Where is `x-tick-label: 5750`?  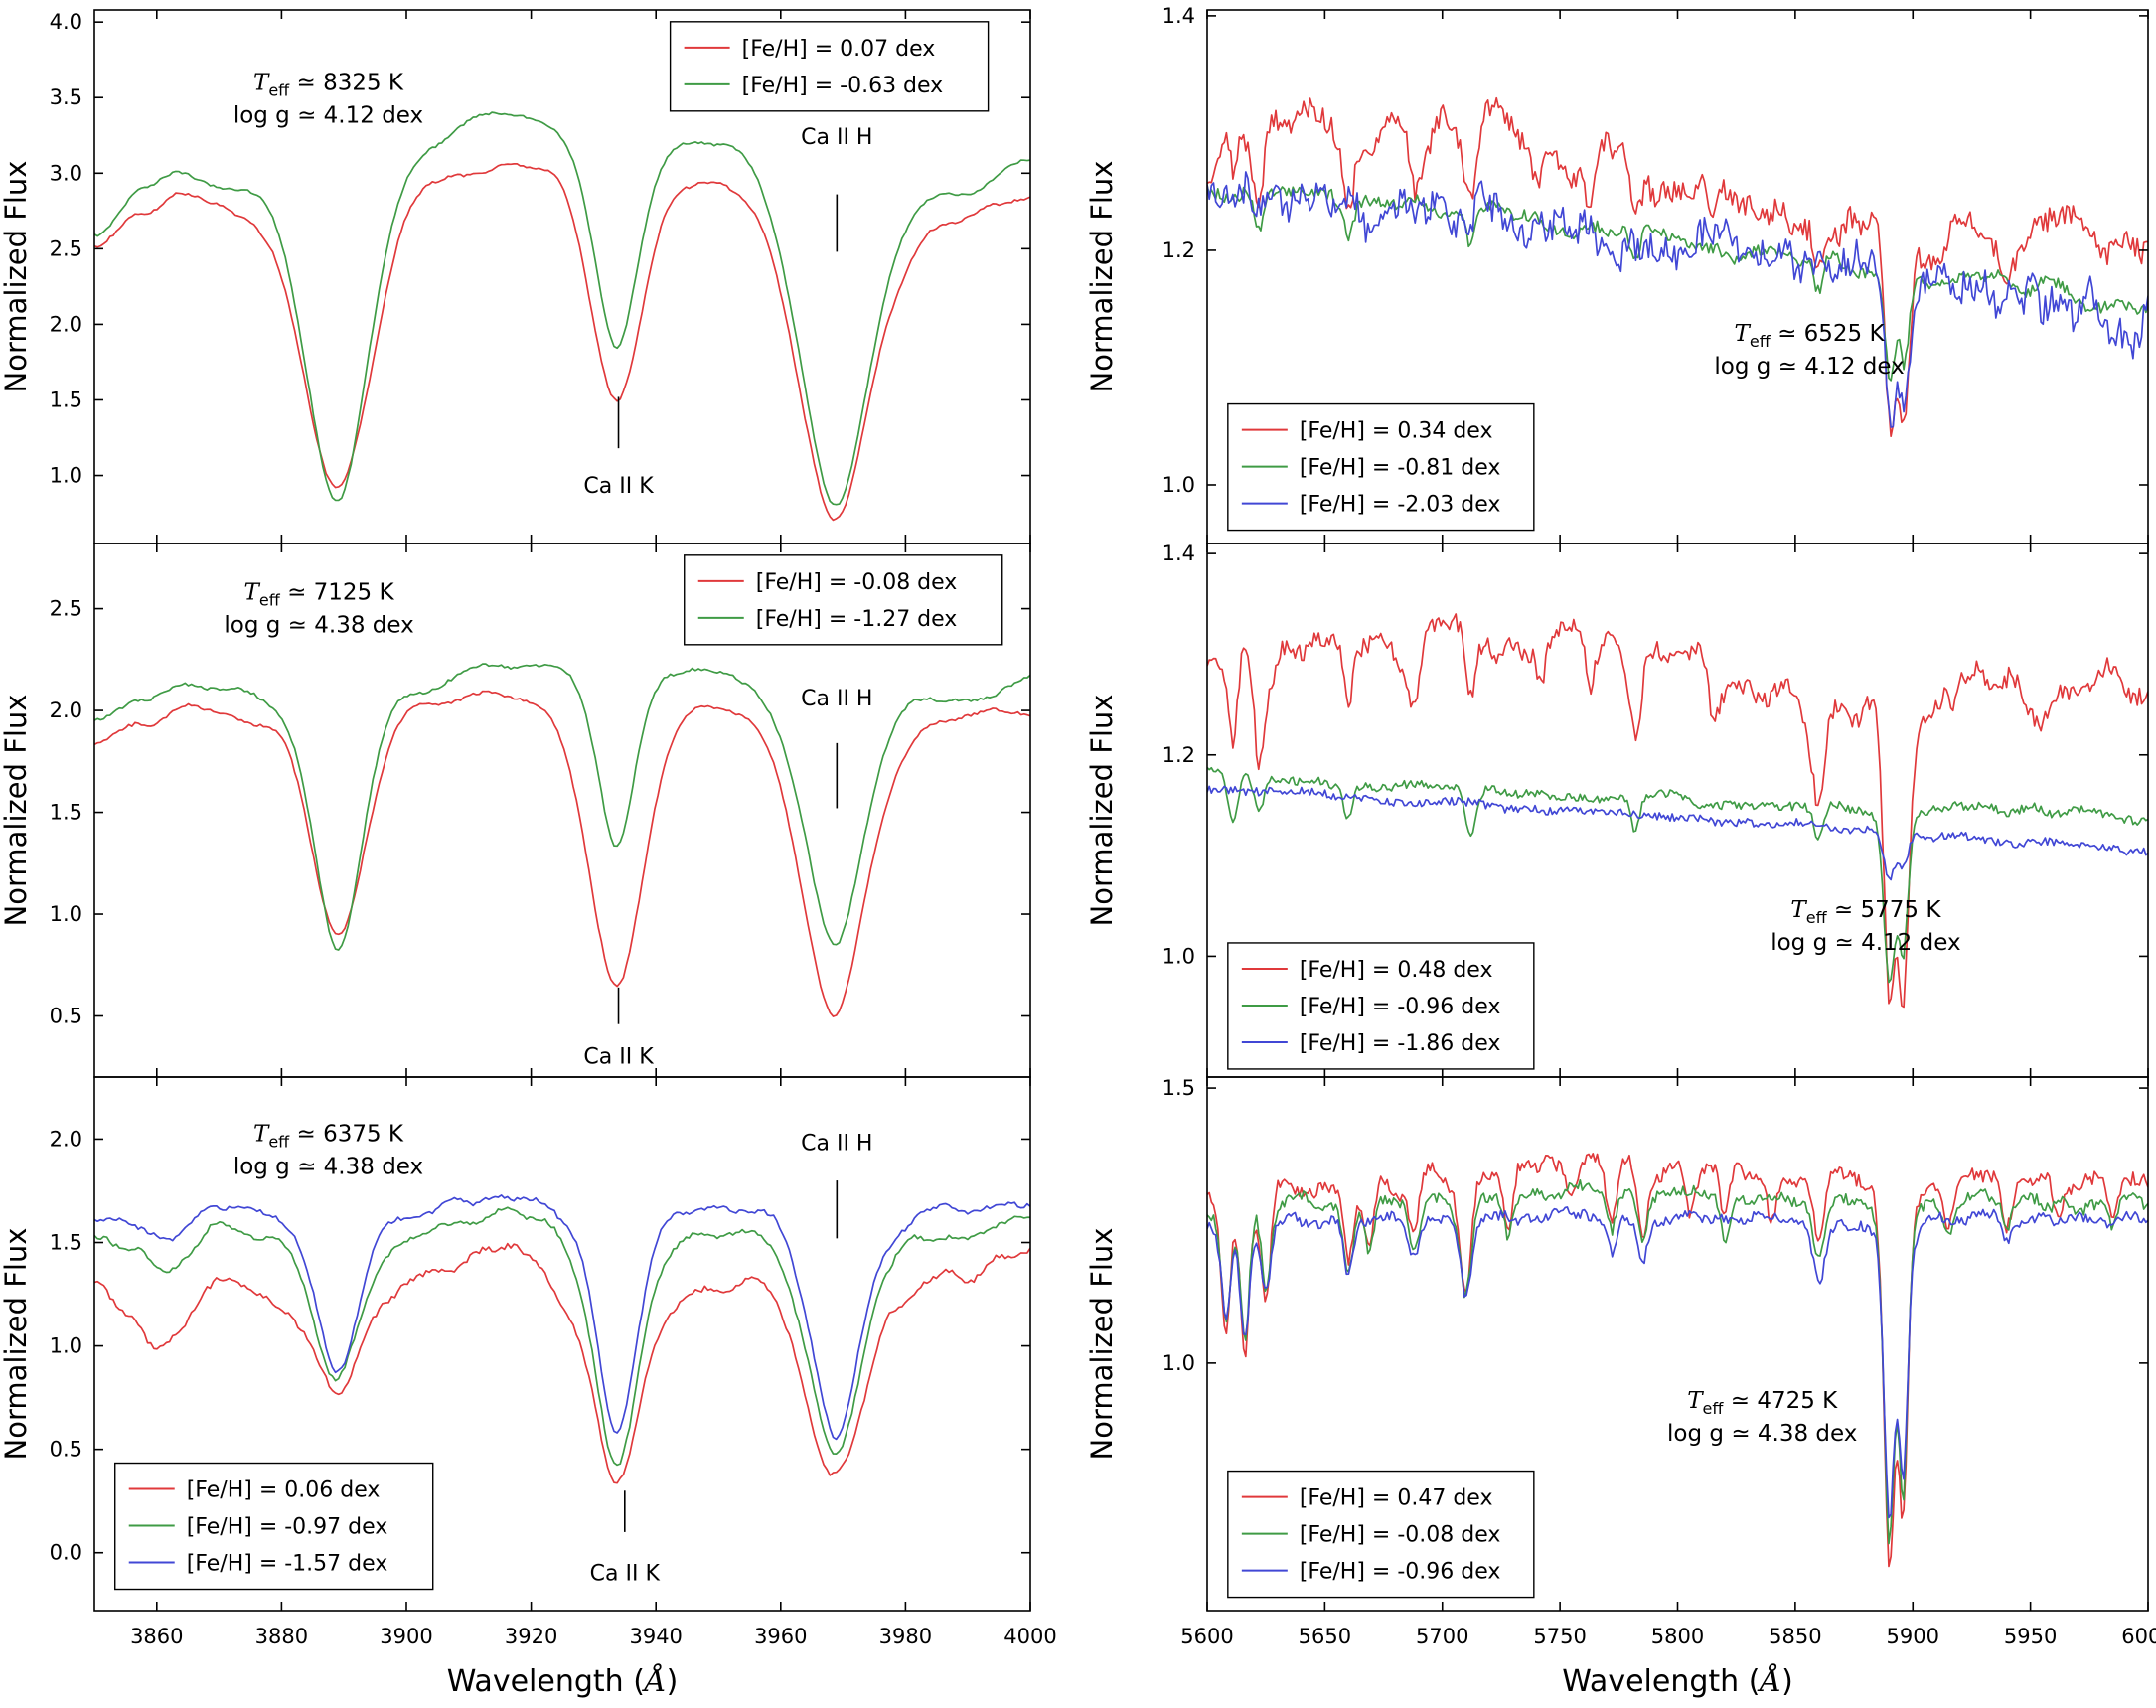
x-tick-label: 5750 is located at coordinates (1559, 1636).